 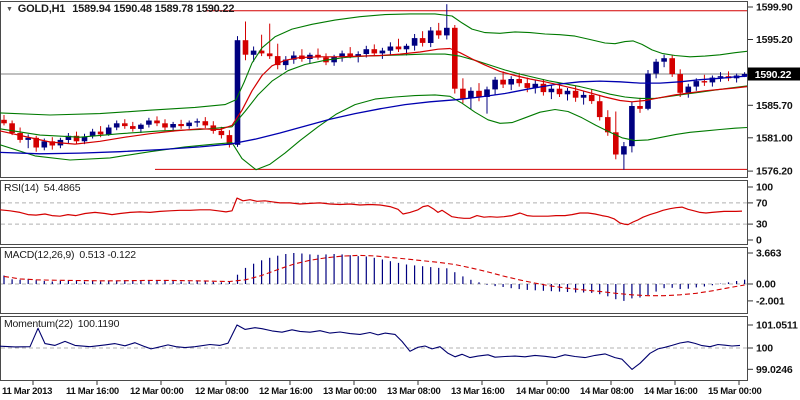 I want to click on macd-title: MACD(12,26,9) 0.513 -0.122, so click(x=70, y=255).